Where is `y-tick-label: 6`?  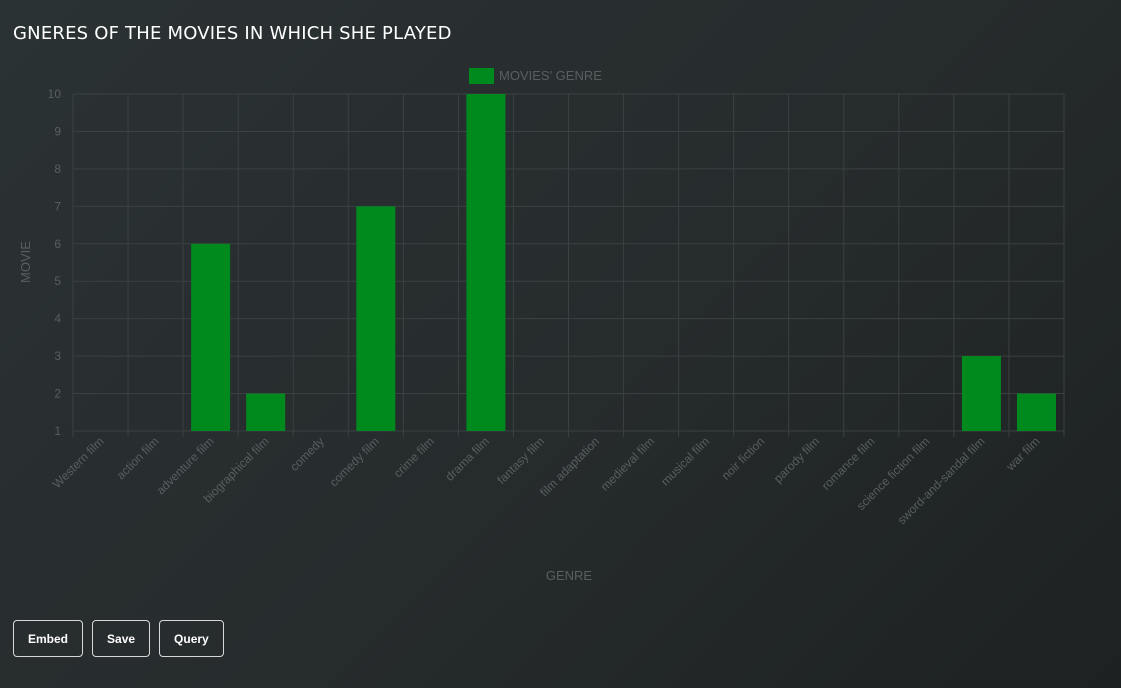
y-tick-label: 6 is located at coordinates (57, 244).